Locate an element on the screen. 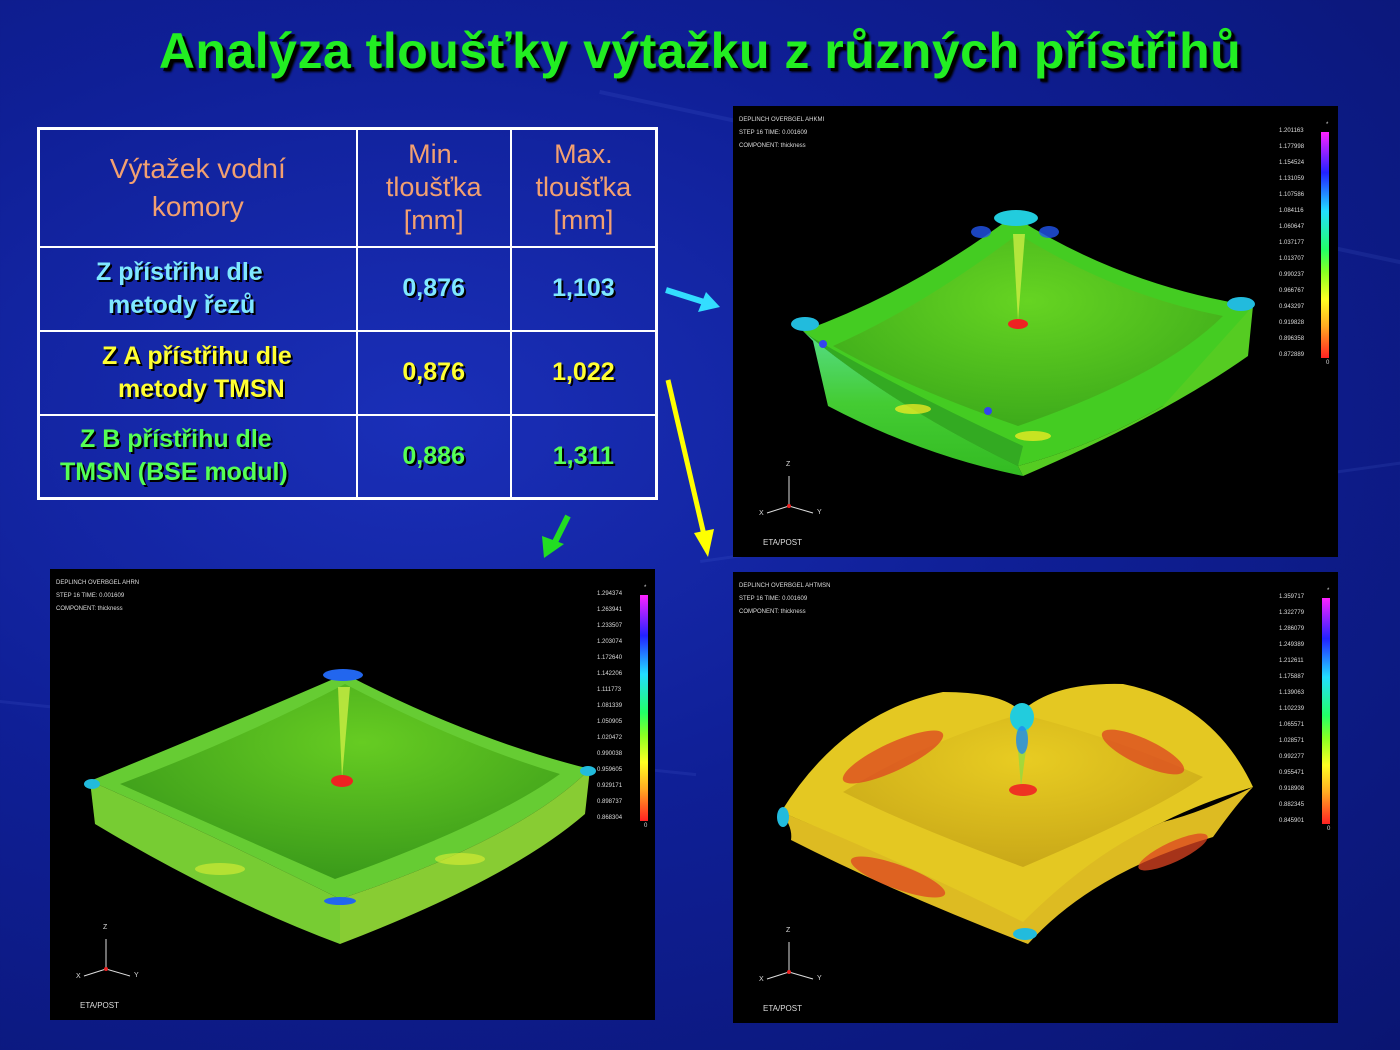 Image resolution: width=1400 pixels, height=1050 pixels. scale-label: 1.084116 is located at coordinates (1291, 211).